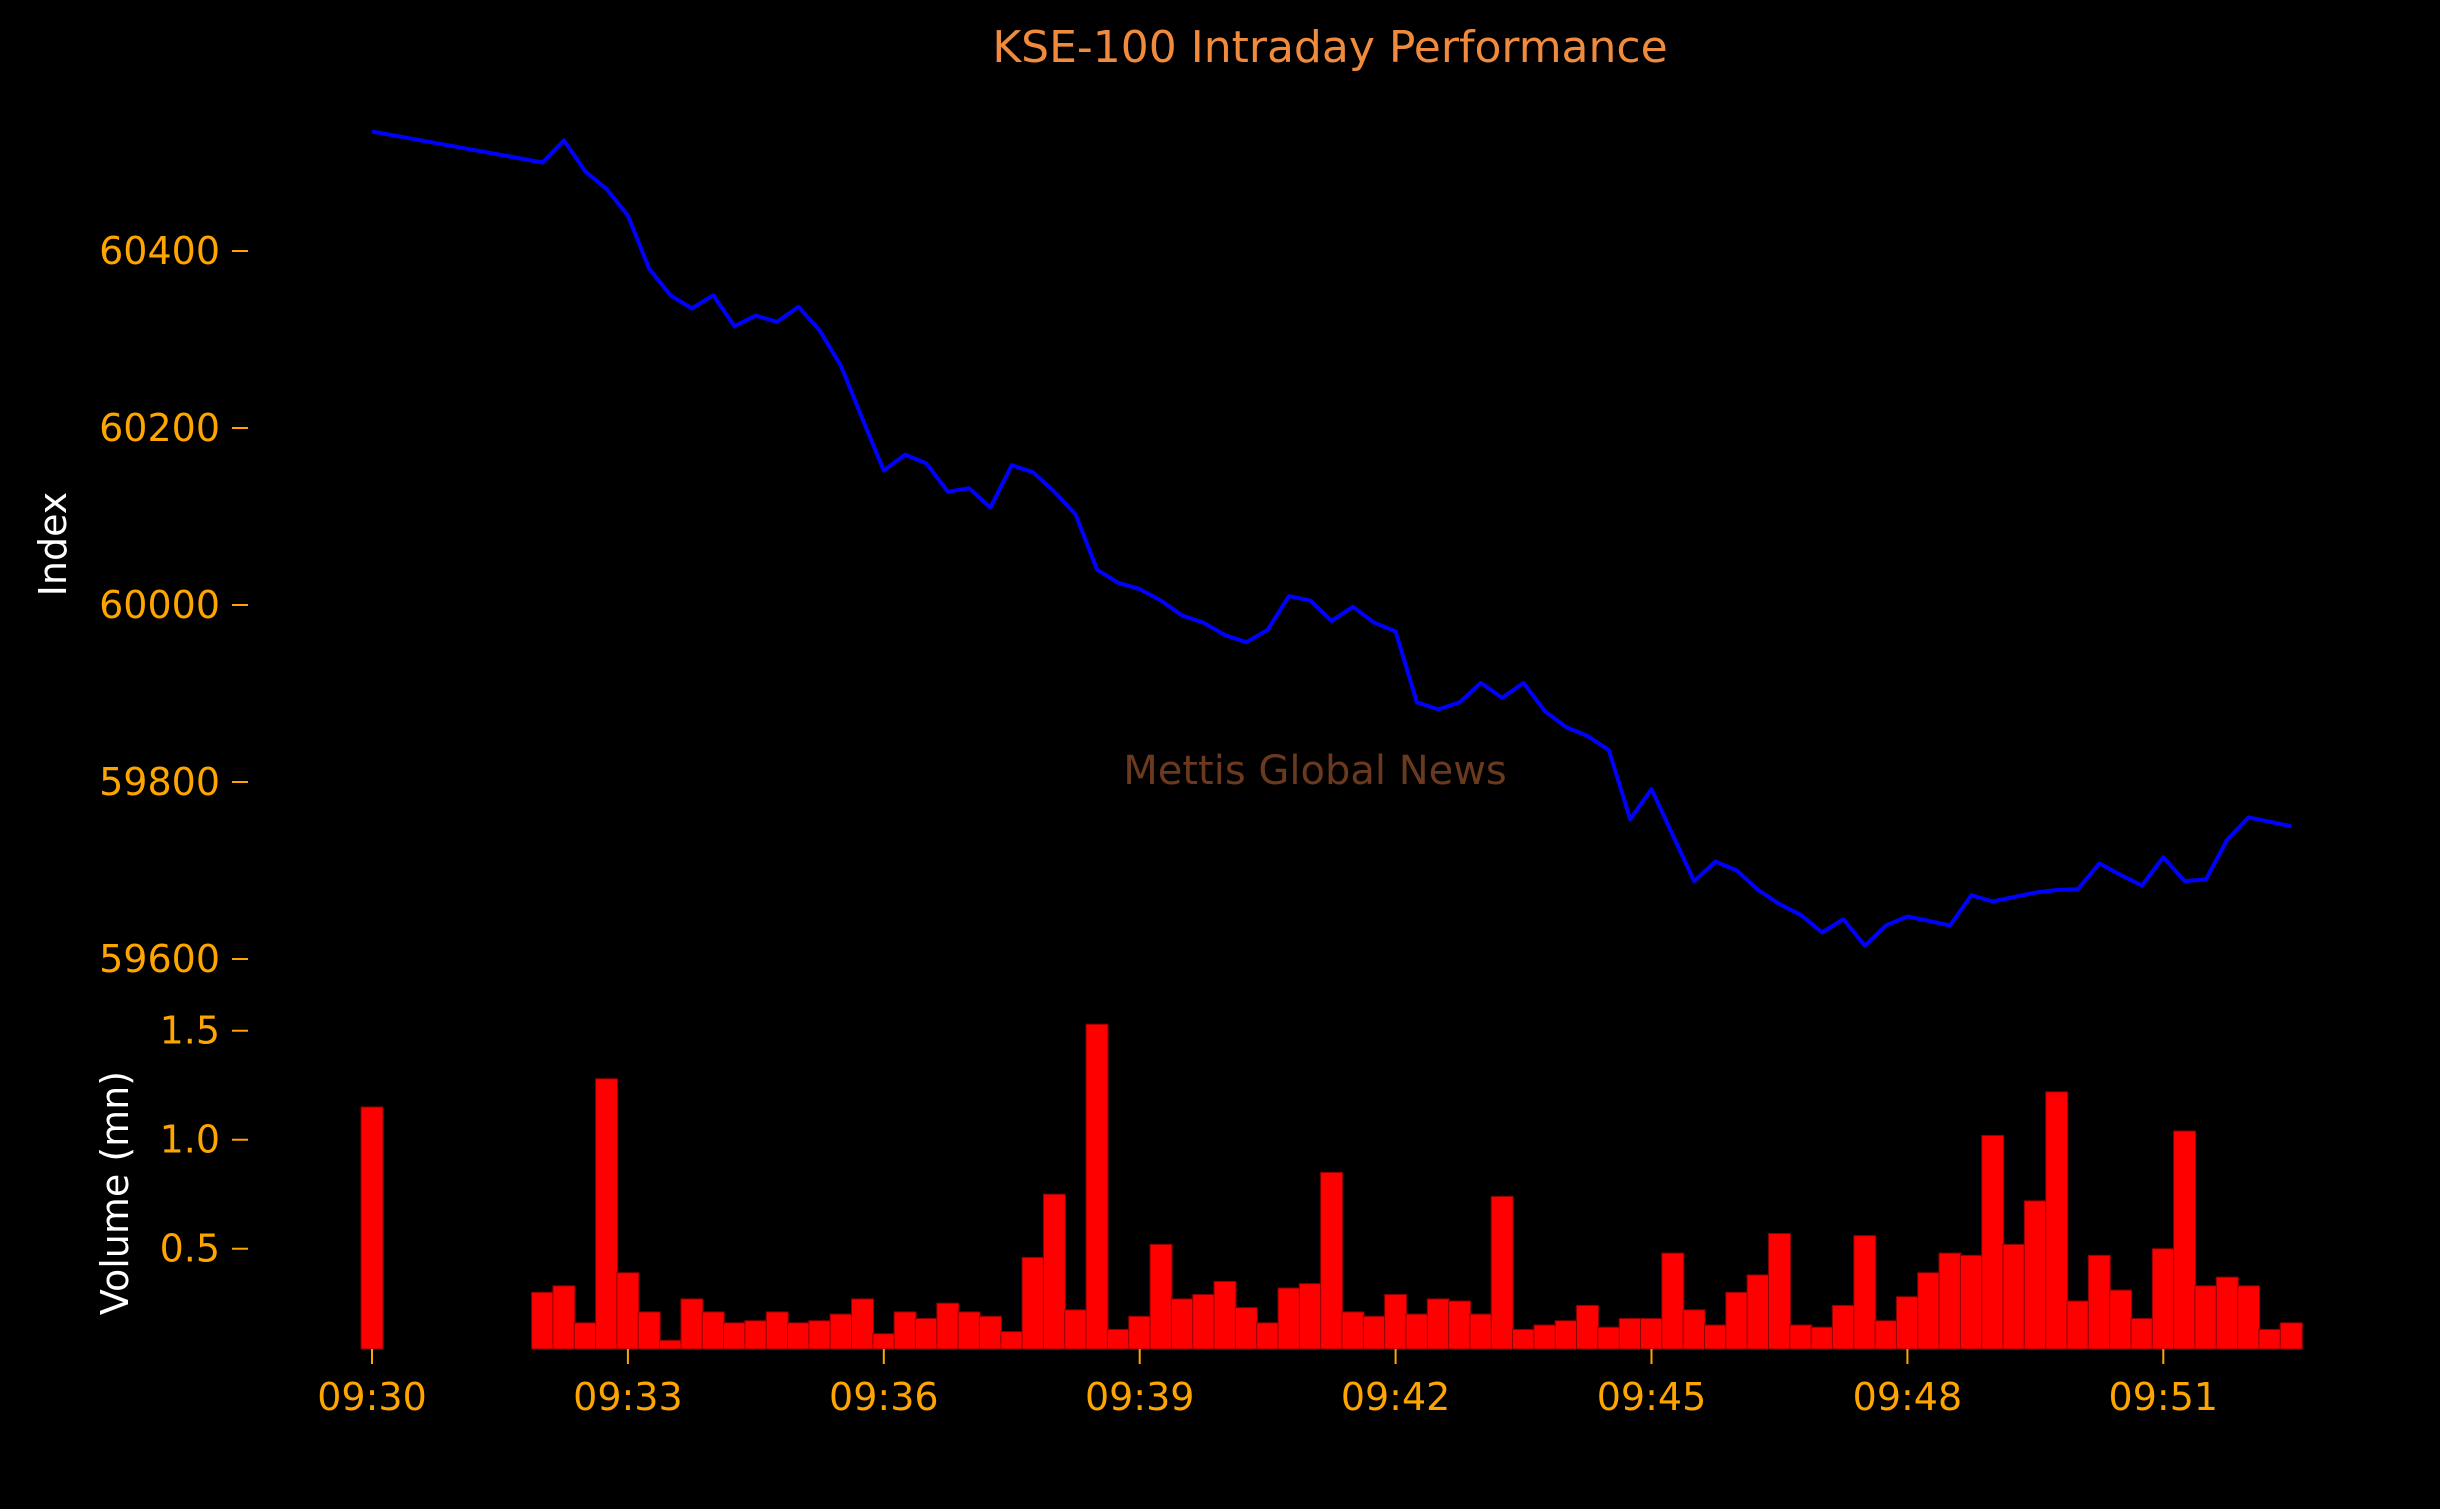  Describe the element at coordinates (1908, 1397) in the screenshot. I see `x-tick-label: 09:48` at that location.